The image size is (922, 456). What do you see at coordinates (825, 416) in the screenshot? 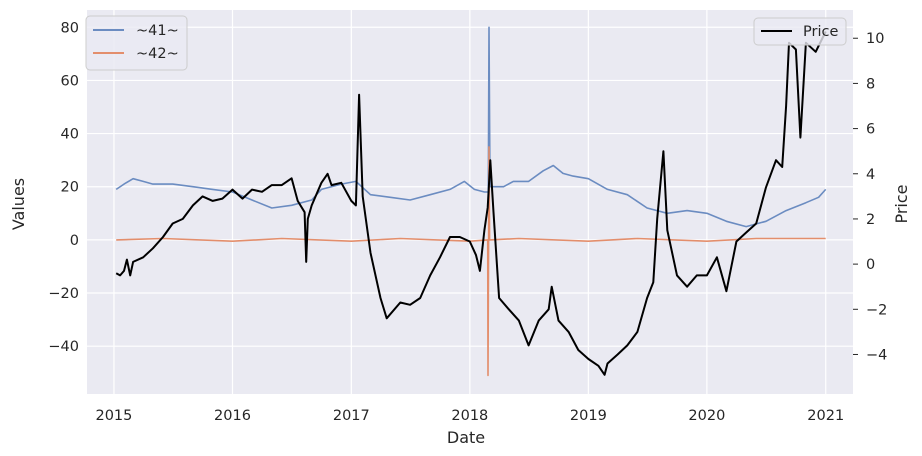
I see `x-tick-label: 2021` at bounding box center [825, 416].